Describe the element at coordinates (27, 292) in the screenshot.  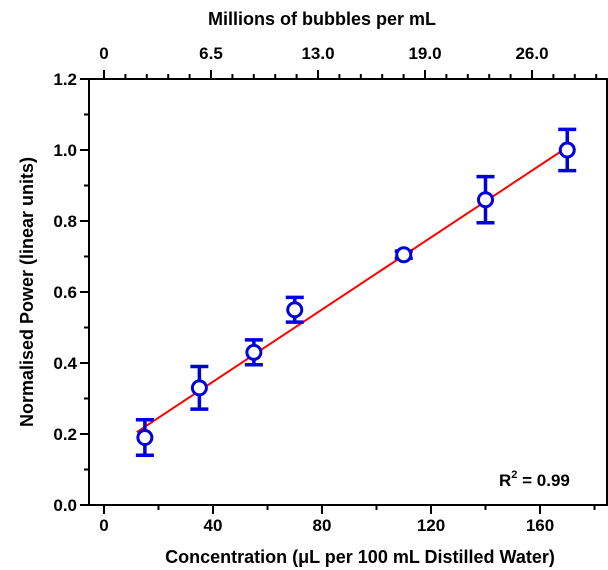
I see `y-axis-title: Normalised Power (linear units)` at that location.